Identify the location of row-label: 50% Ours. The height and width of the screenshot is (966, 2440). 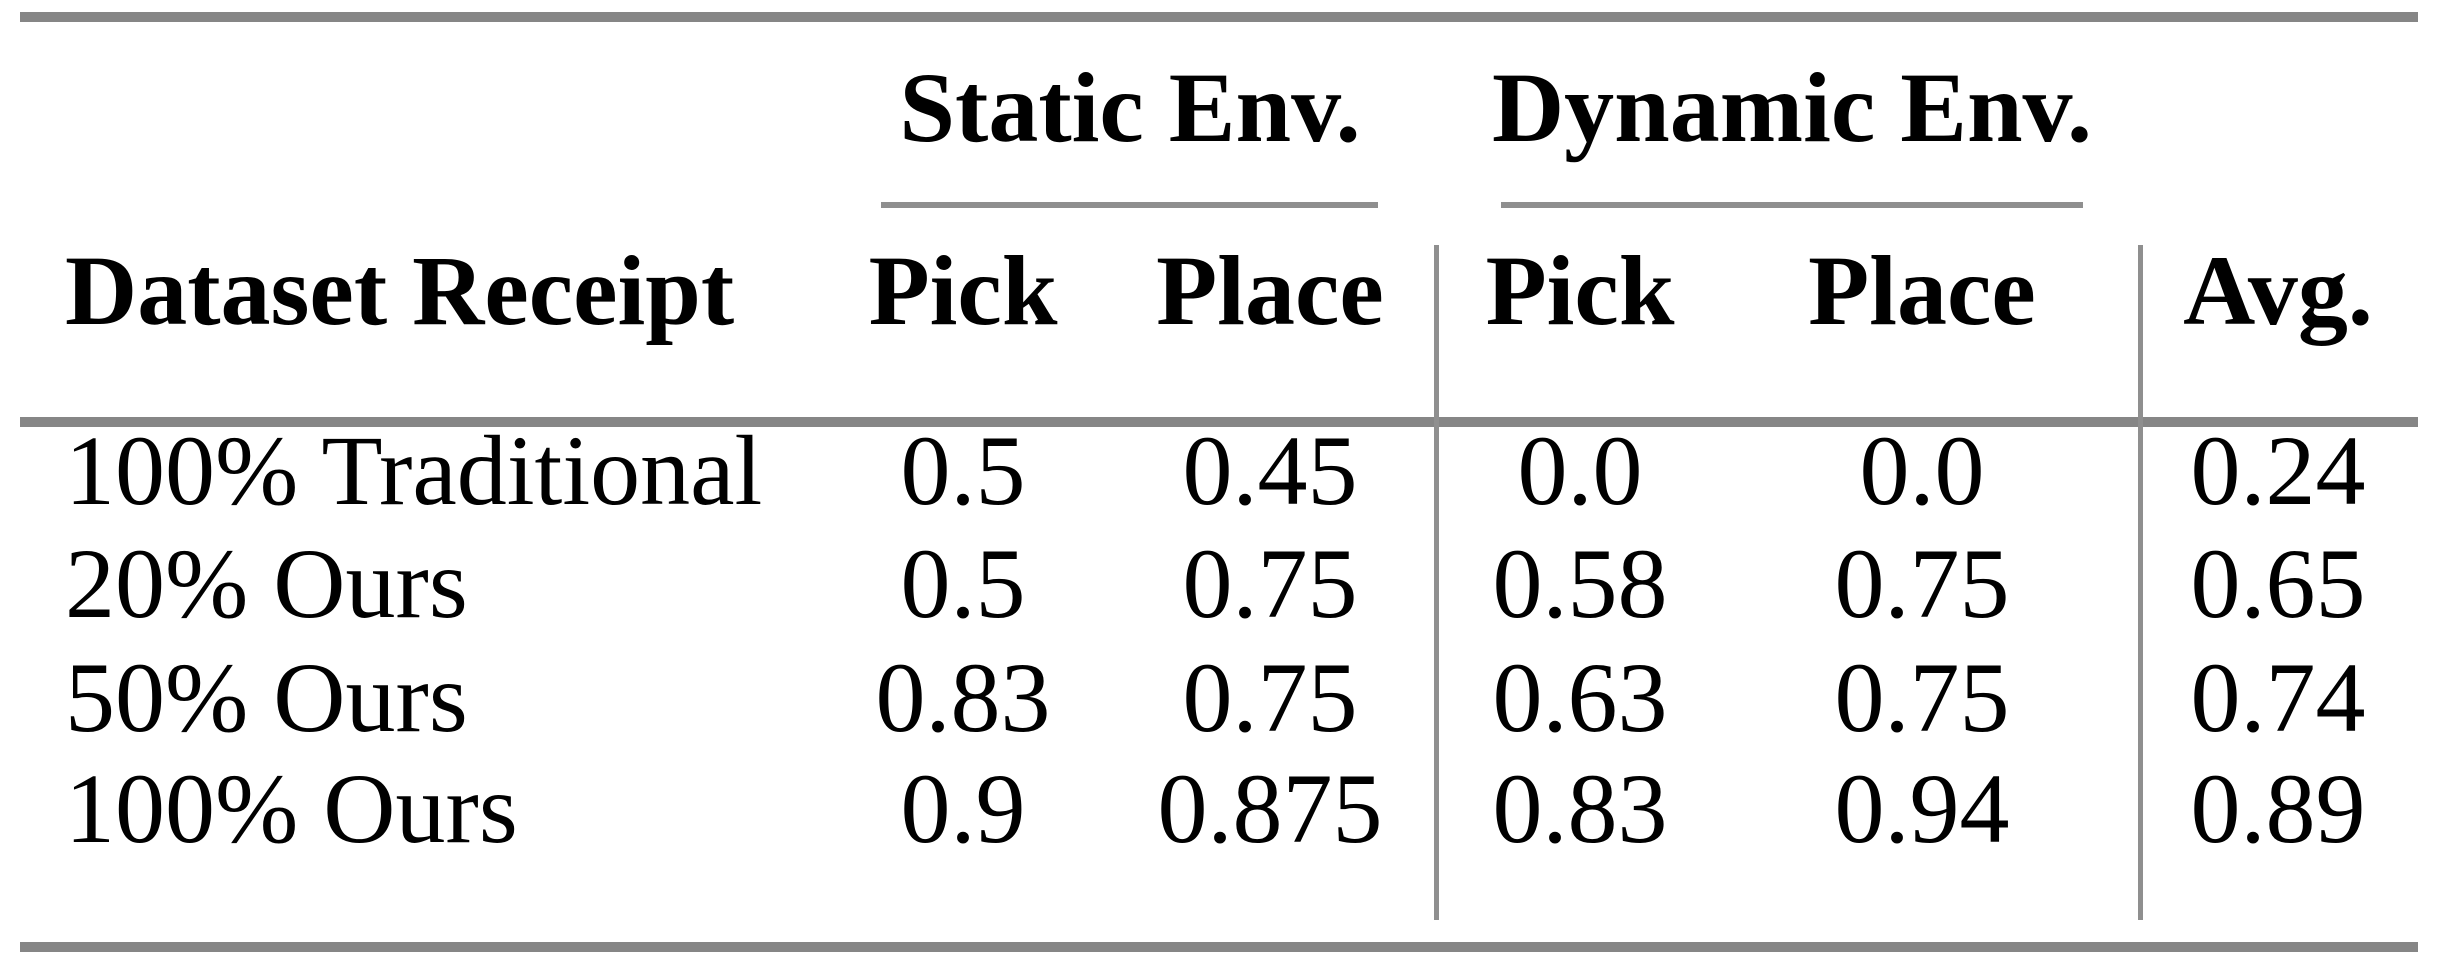
(266, 697).